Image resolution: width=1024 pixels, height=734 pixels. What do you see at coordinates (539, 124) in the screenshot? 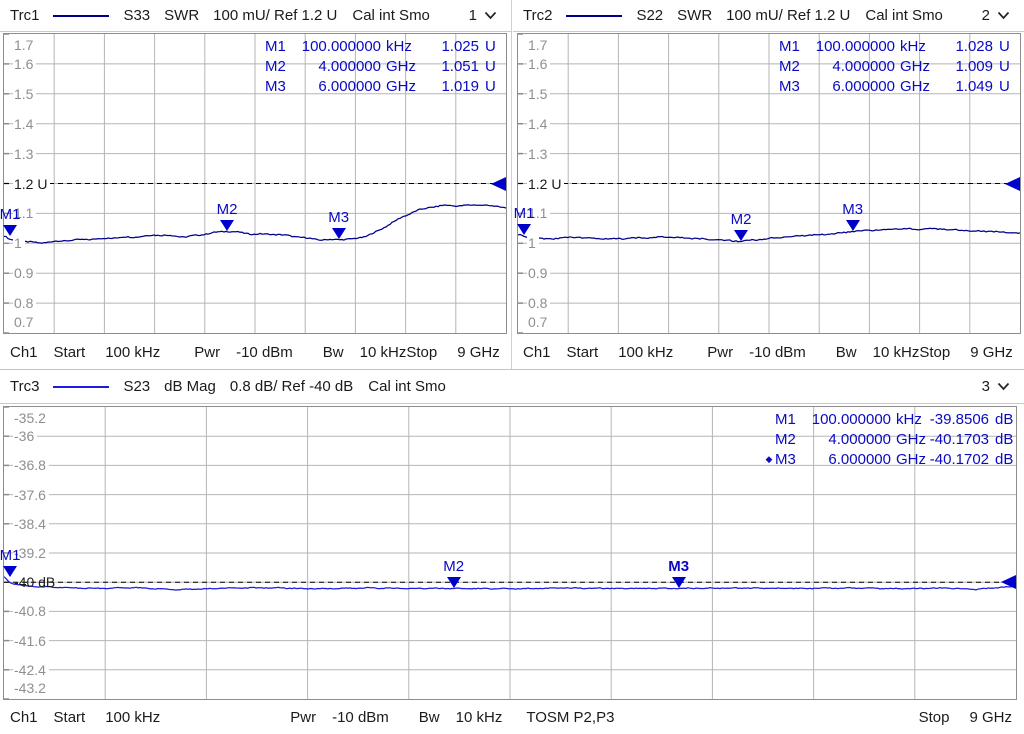
I see `y-axis-label: 1.4` at bounding box center [539, 124].